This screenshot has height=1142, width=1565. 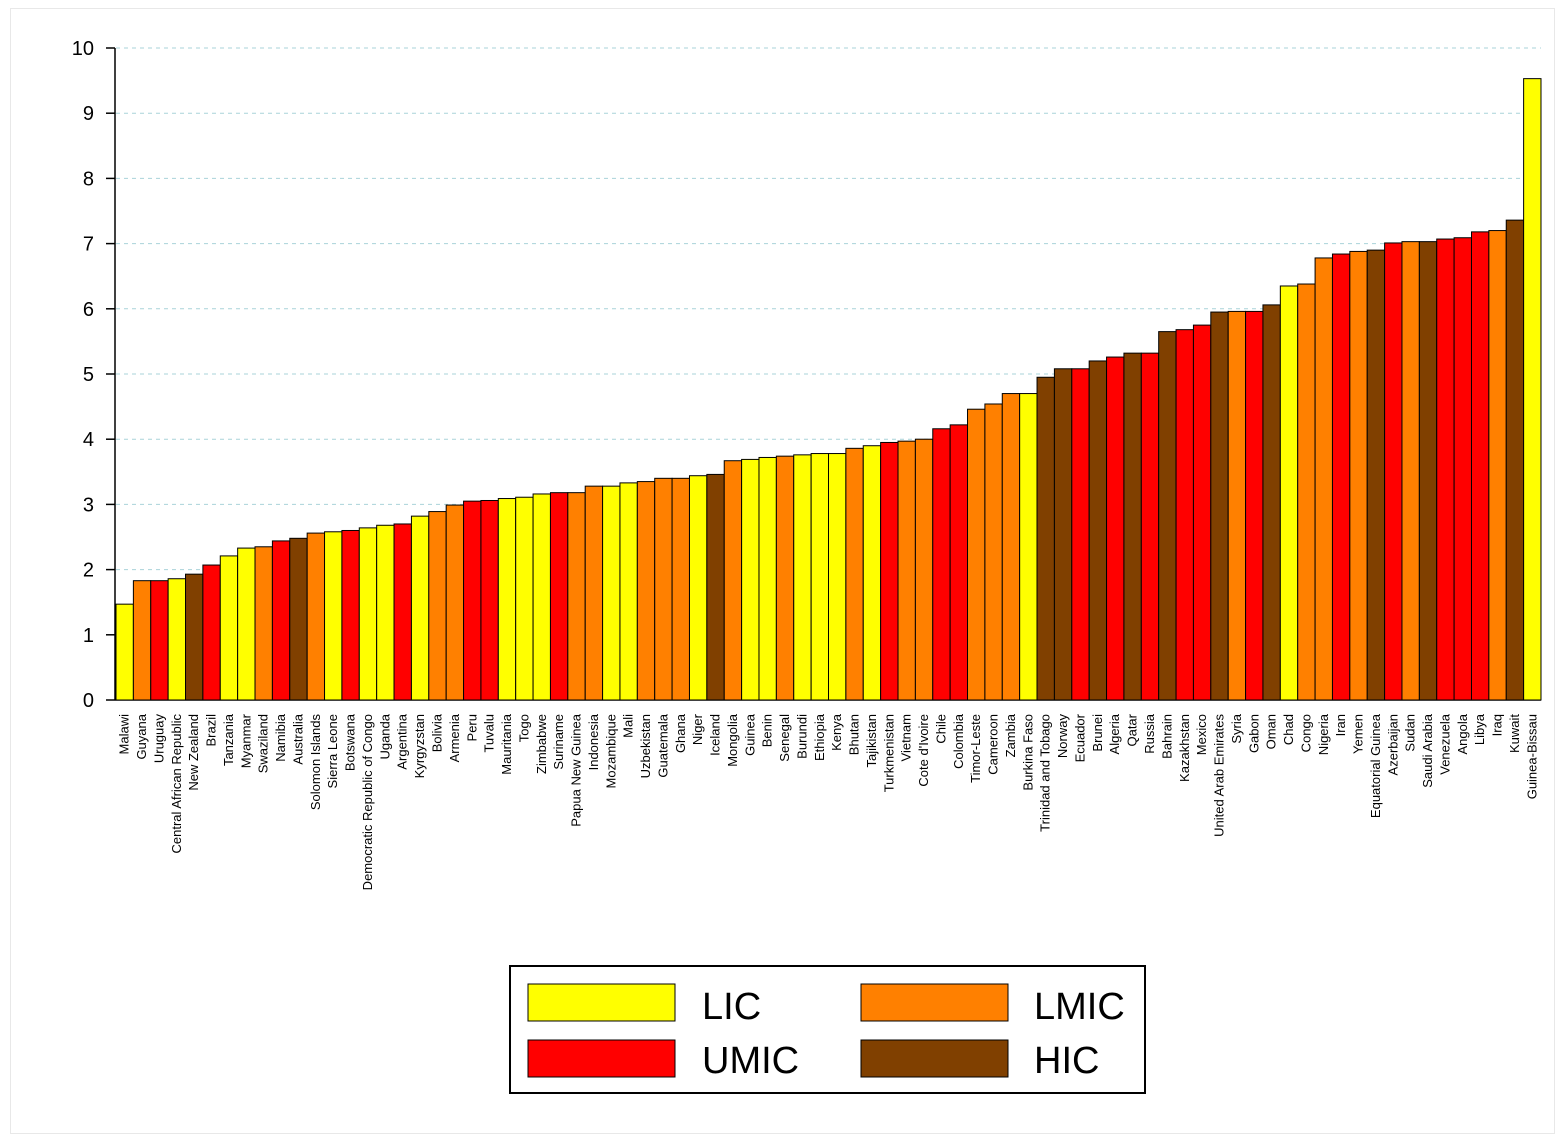 What do you see at coordinates (819, 737) in the screenshot?
I see `x-tick-label: Ethiopia` at bounding box center [819, 737].